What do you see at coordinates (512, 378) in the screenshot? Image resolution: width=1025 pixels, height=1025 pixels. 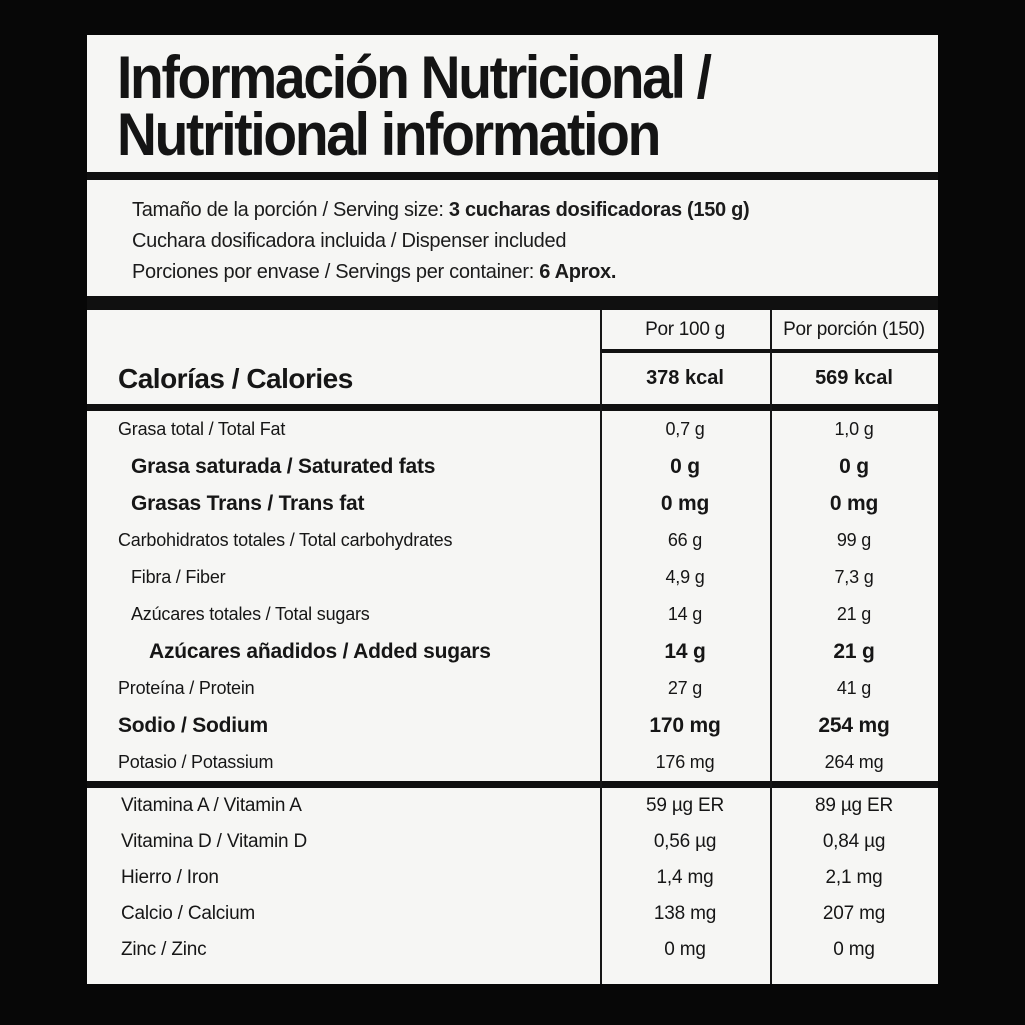 I see `calories-row: Calorías / Calories 378 kcal 569 kcal` at bounding box center [512, 378].